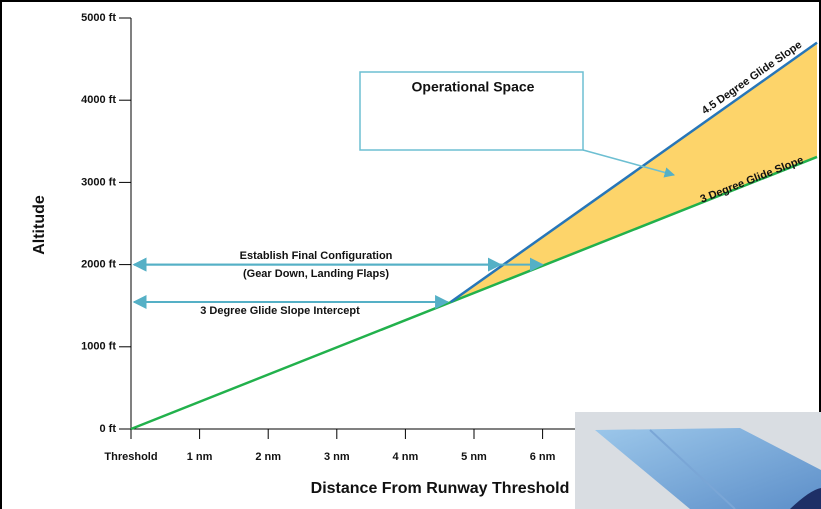 This screenshot has height=509, width=821. Describe the element at coordinates (629, 163) in the screenshot. I see `annotation-pointer` at that location.